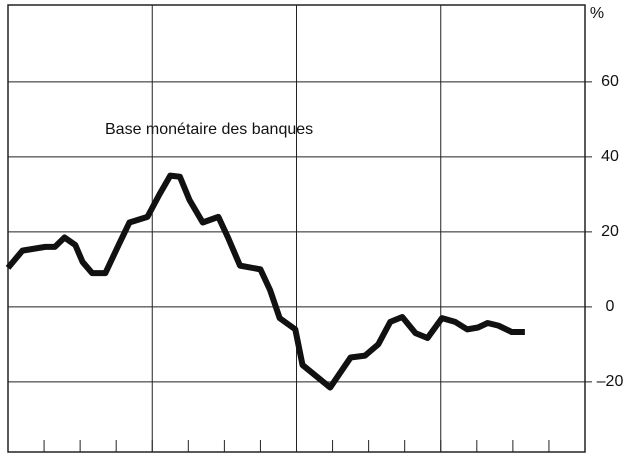  What do you see at coordinates (610, 306) in the screenshot?
I see `y-tick-label: 0` at bounding box center [610, 306].